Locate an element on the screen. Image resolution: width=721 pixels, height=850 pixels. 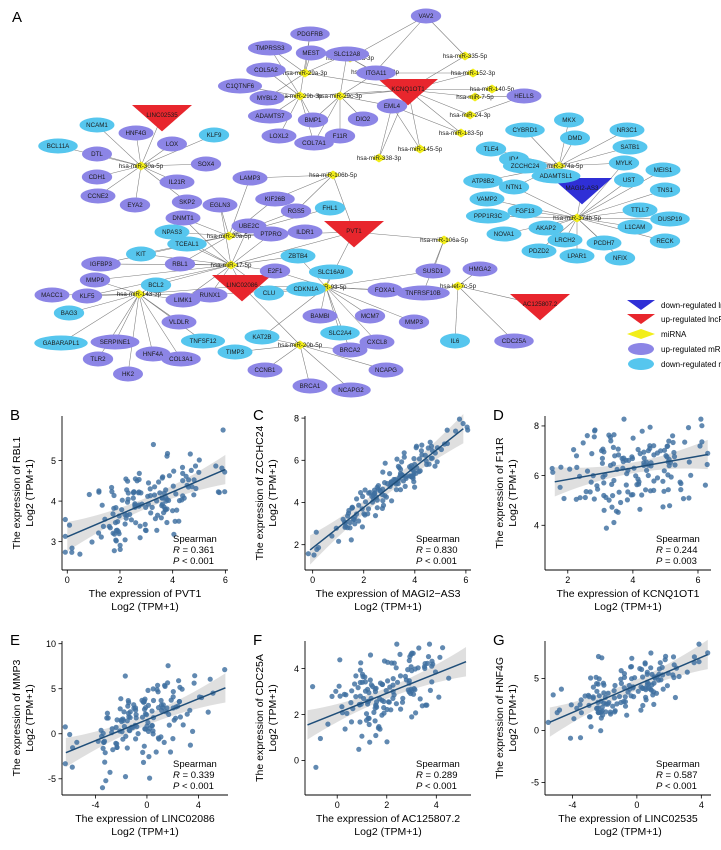
node-label: TLR2 is located at coordinates (98, 359).